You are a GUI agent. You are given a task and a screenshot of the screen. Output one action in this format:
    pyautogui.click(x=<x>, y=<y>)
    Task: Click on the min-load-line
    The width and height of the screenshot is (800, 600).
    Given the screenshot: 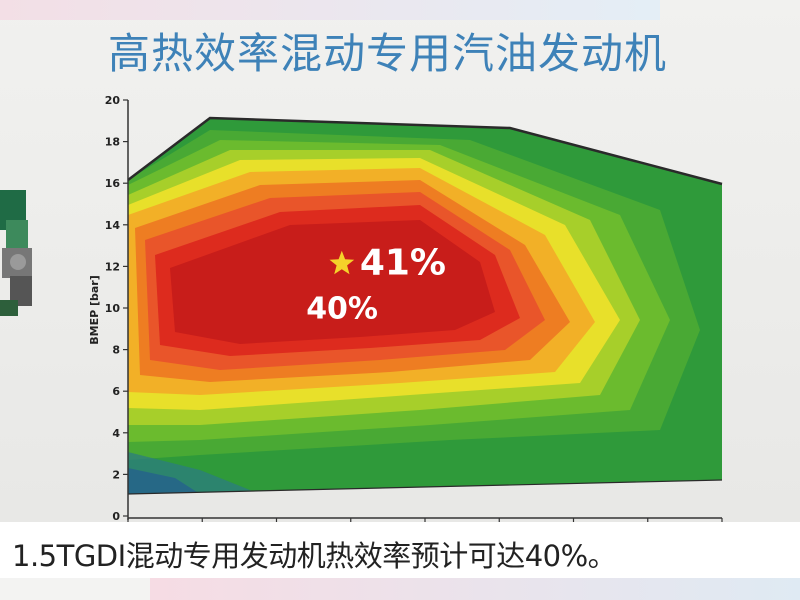 What is the action you would take?
    pyautogui.click(x=425, y=487)
    